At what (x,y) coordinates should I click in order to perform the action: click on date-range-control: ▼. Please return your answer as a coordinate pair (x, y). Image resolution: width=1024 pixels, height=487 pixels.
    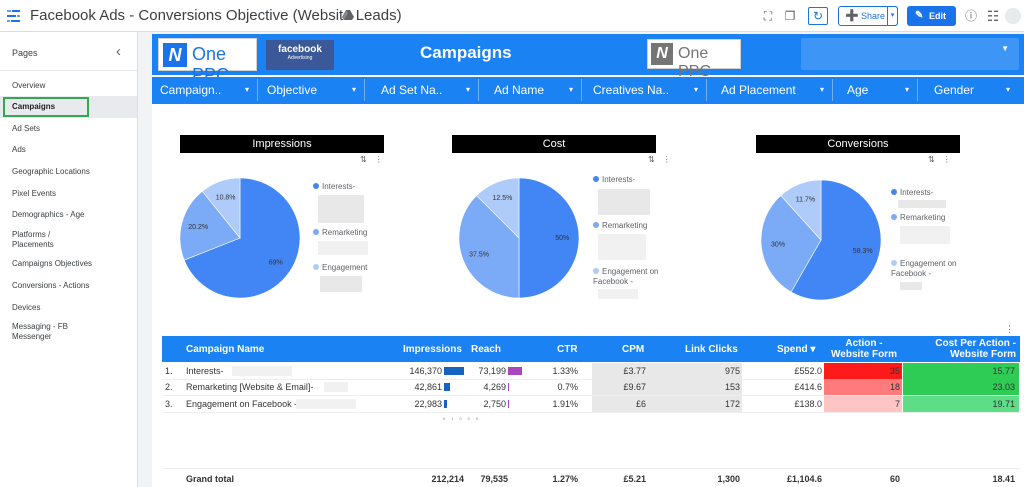
    Looking at the image, I should click on (910, 54).